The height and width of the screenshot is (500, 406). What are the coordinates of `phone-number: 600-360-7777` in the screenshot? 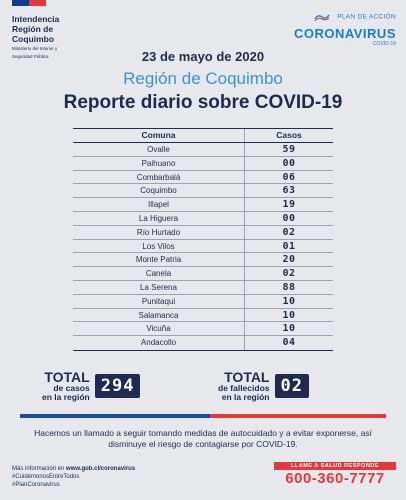 It's located at (335, 478).